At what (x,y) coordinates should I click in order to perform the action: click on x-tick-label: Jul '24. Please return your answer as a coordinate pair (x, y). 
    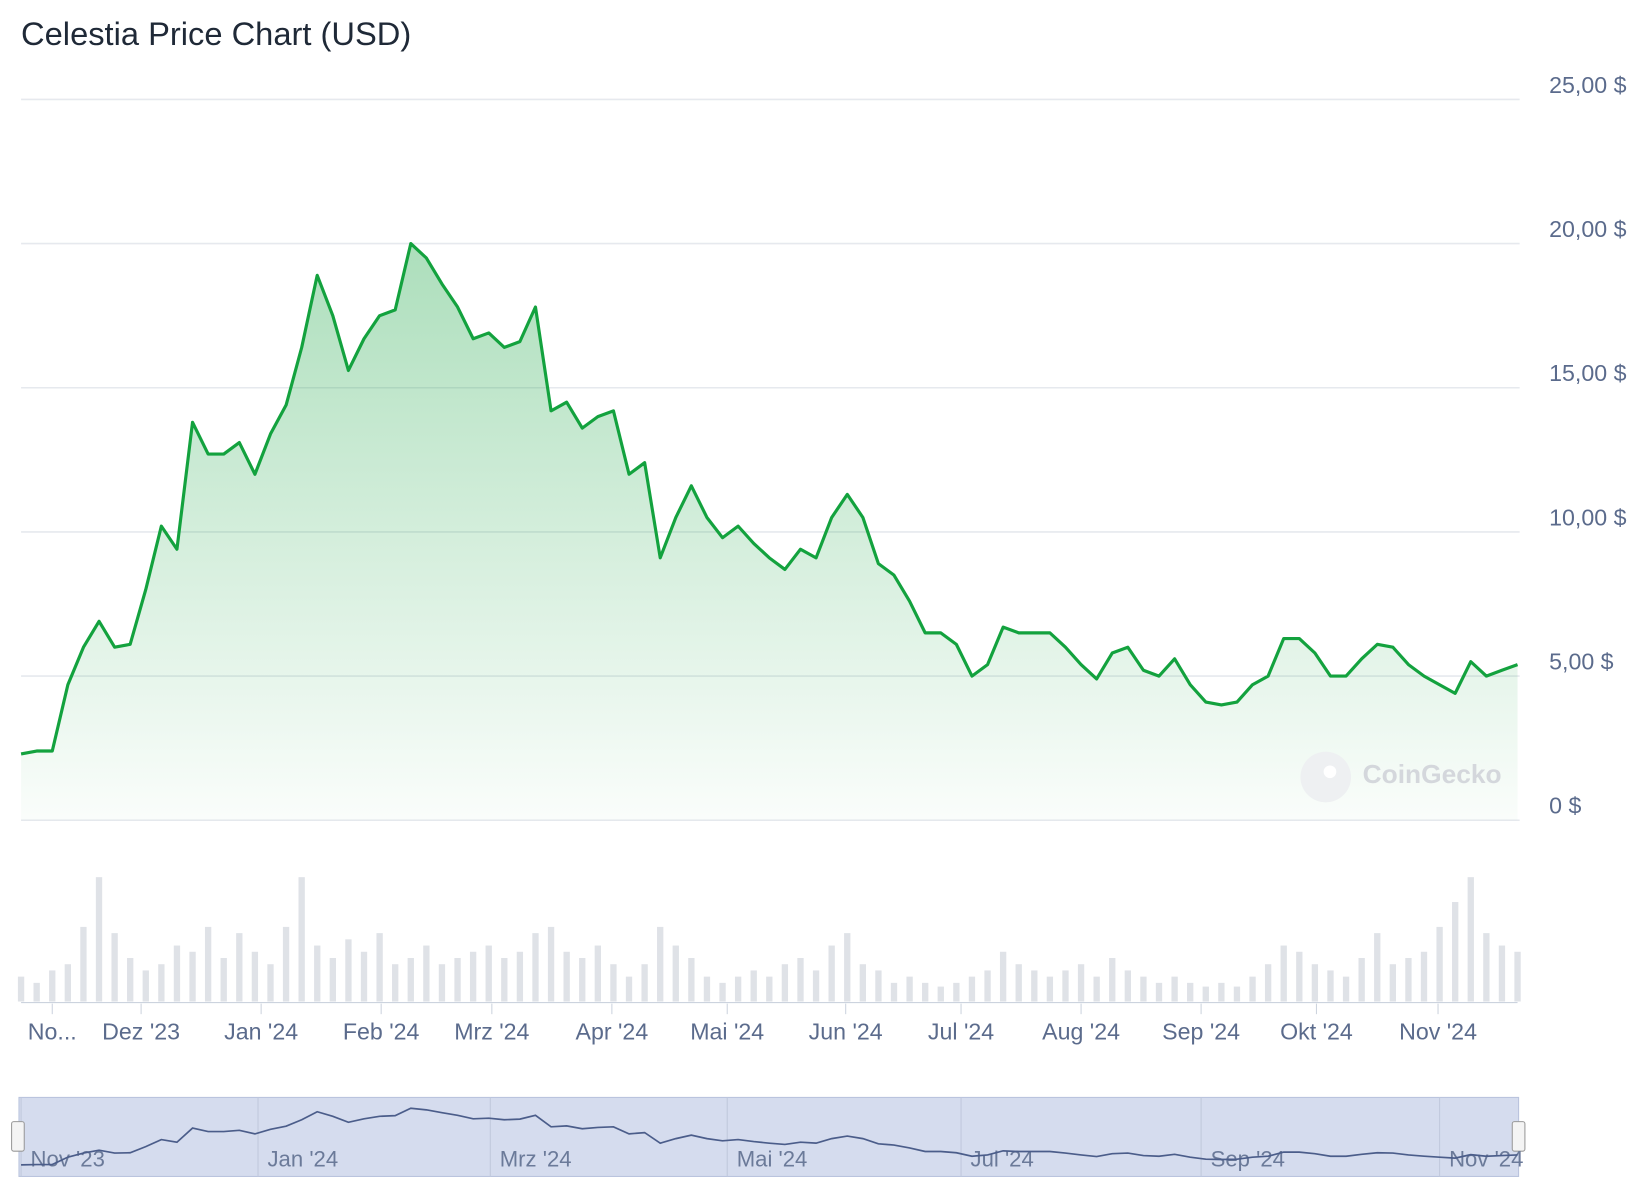
    Looking at the image, I should click on (961, 1031).